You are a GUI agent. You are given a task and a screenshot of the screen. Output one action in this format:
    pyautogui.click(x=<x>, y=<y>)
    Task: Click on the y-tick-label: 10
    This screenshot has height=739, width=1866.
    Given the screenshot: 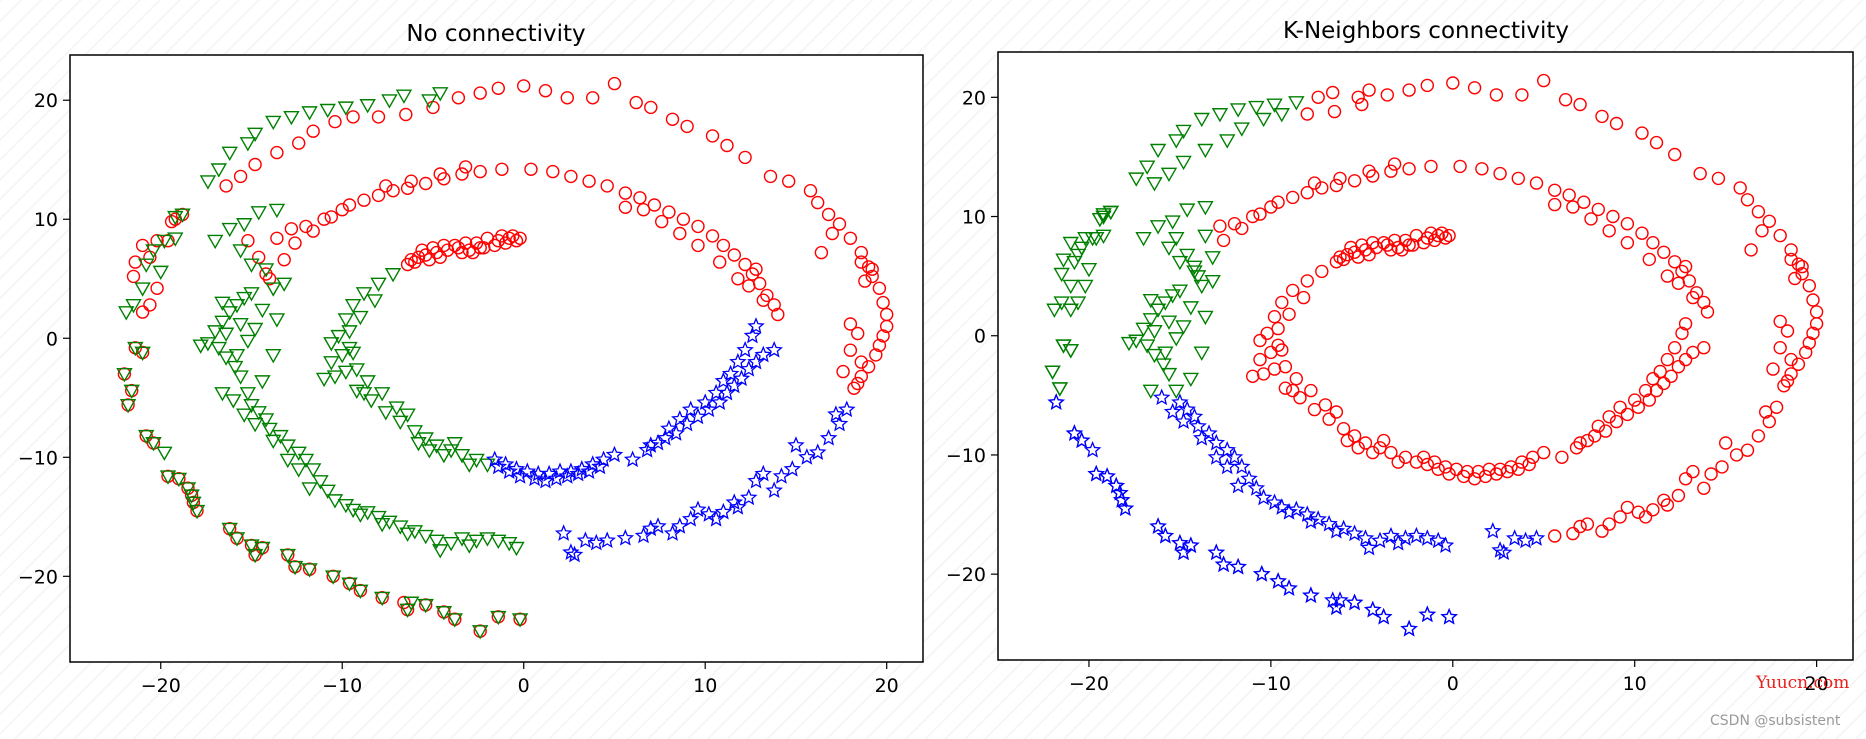 What is the action you would take?
    pyautogui.click(x=974, y=218)
    